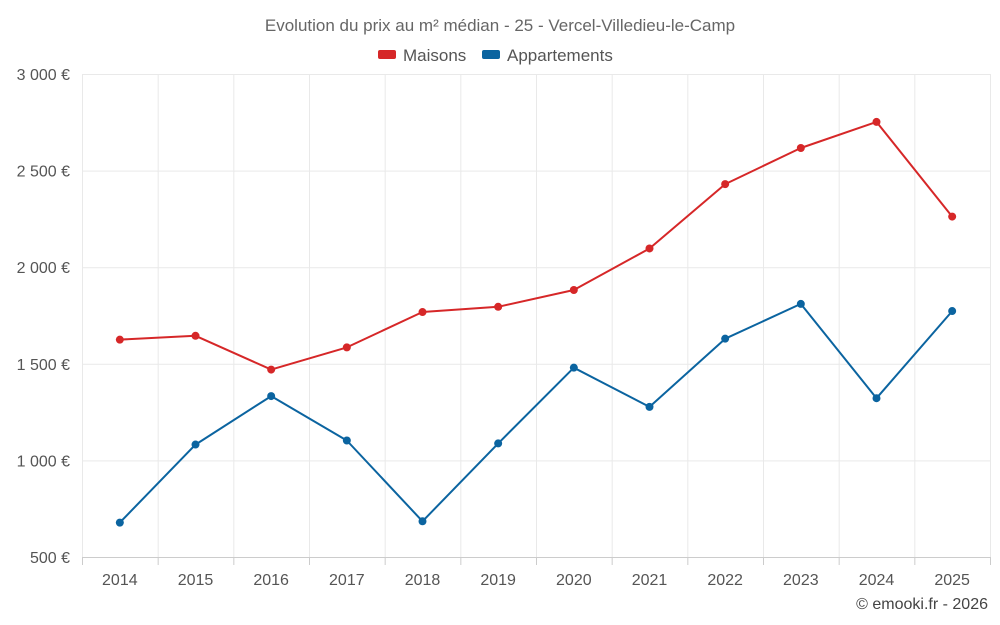 Image resolution: width=1000 pixels, height=625 pixels. What do you see at coordinates (725, 580) in the screenshot?
I see `x-tick-label: 2022` at bounding box center [725, 580].